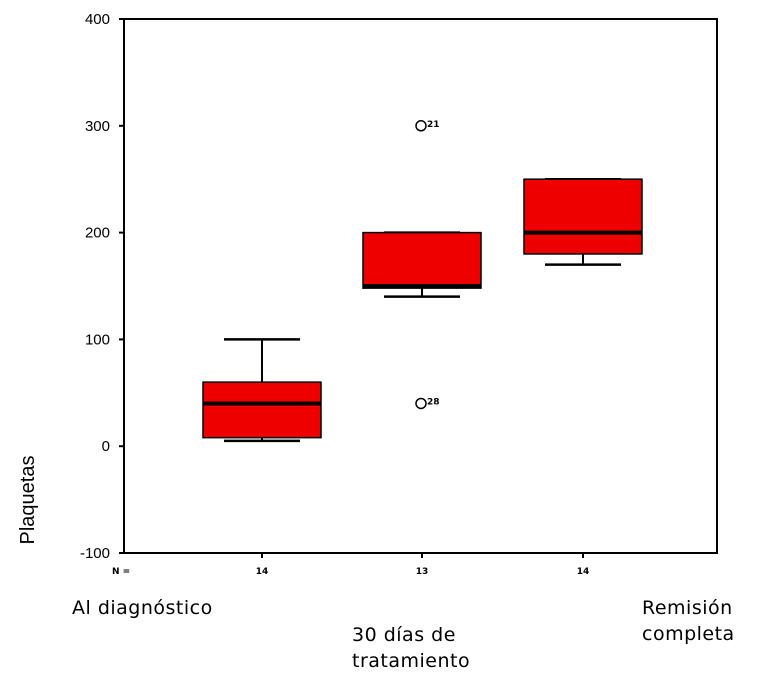  I want to click on y-tick-label: 400, so click(97, 19).